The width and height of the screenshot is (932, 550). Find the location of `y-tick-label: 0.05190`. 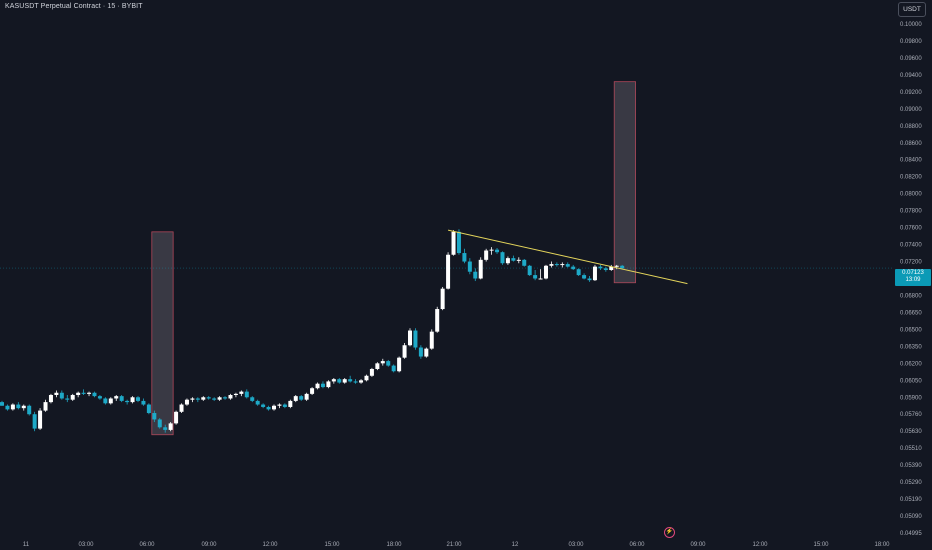

y-tick-label: 0.05190 is located at coordinates (911, 500).